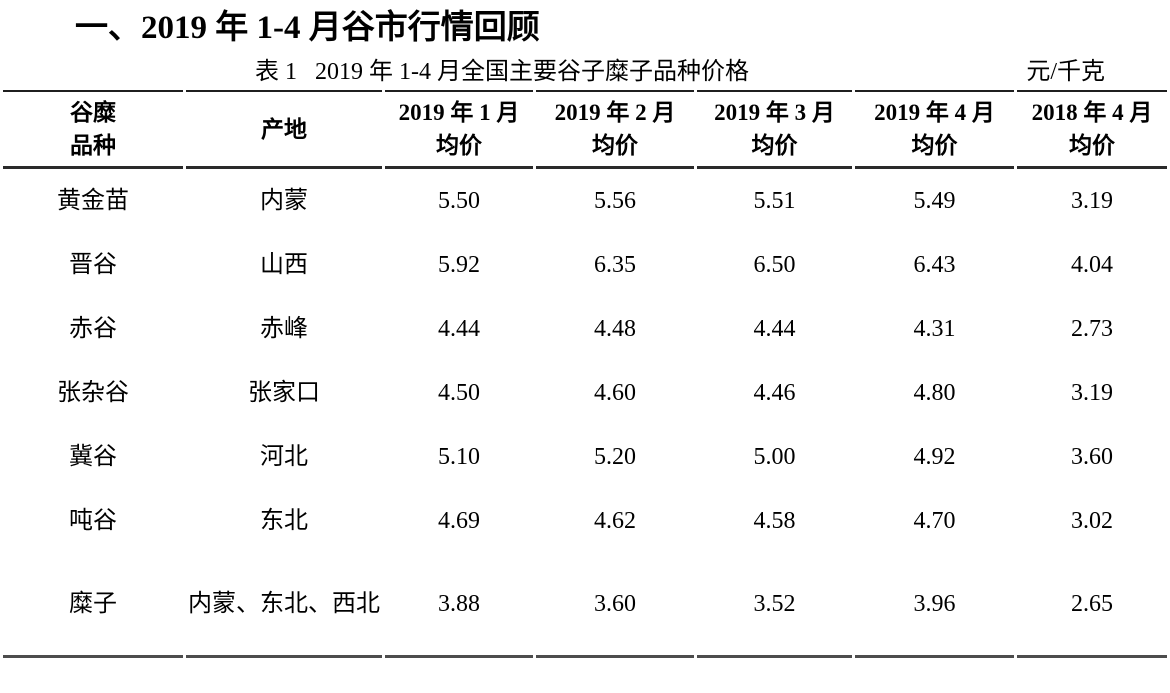 Image resolution: width=1170 pixels, height=693 pixels. Describe the element at coordinates (459, 265) in the screenshot. I see `price-cell: 5.92` at that location.